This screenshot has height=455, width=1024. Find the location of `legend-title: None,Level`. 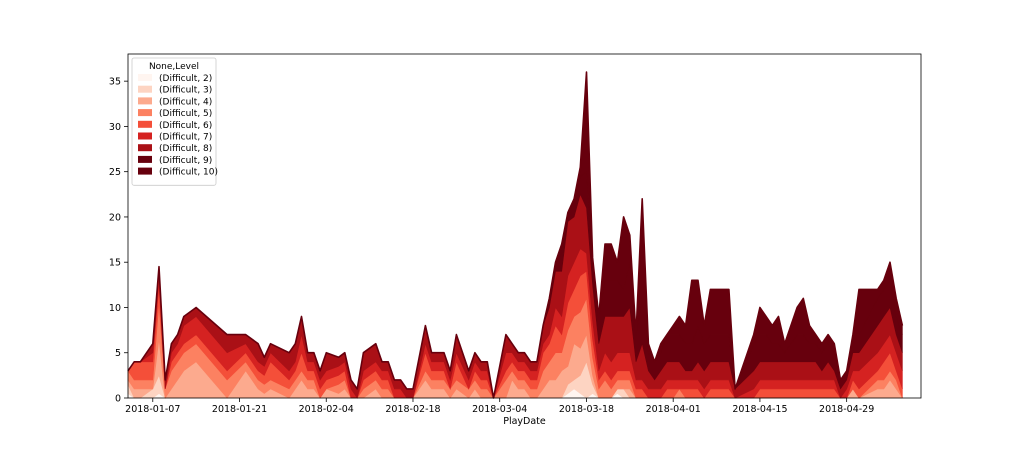

legend-title: None,Level is located at coordinates (174, 67).